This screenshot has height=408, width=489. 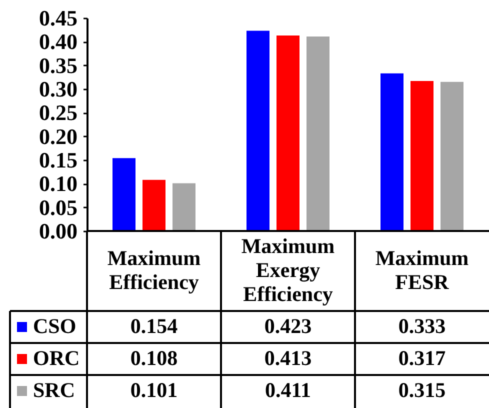 What do you see at coordinates (288, 270) in the screenshot?
I see `x-tick-label: Maximum Exergy Efficiency` at bounding box center [288, 270].